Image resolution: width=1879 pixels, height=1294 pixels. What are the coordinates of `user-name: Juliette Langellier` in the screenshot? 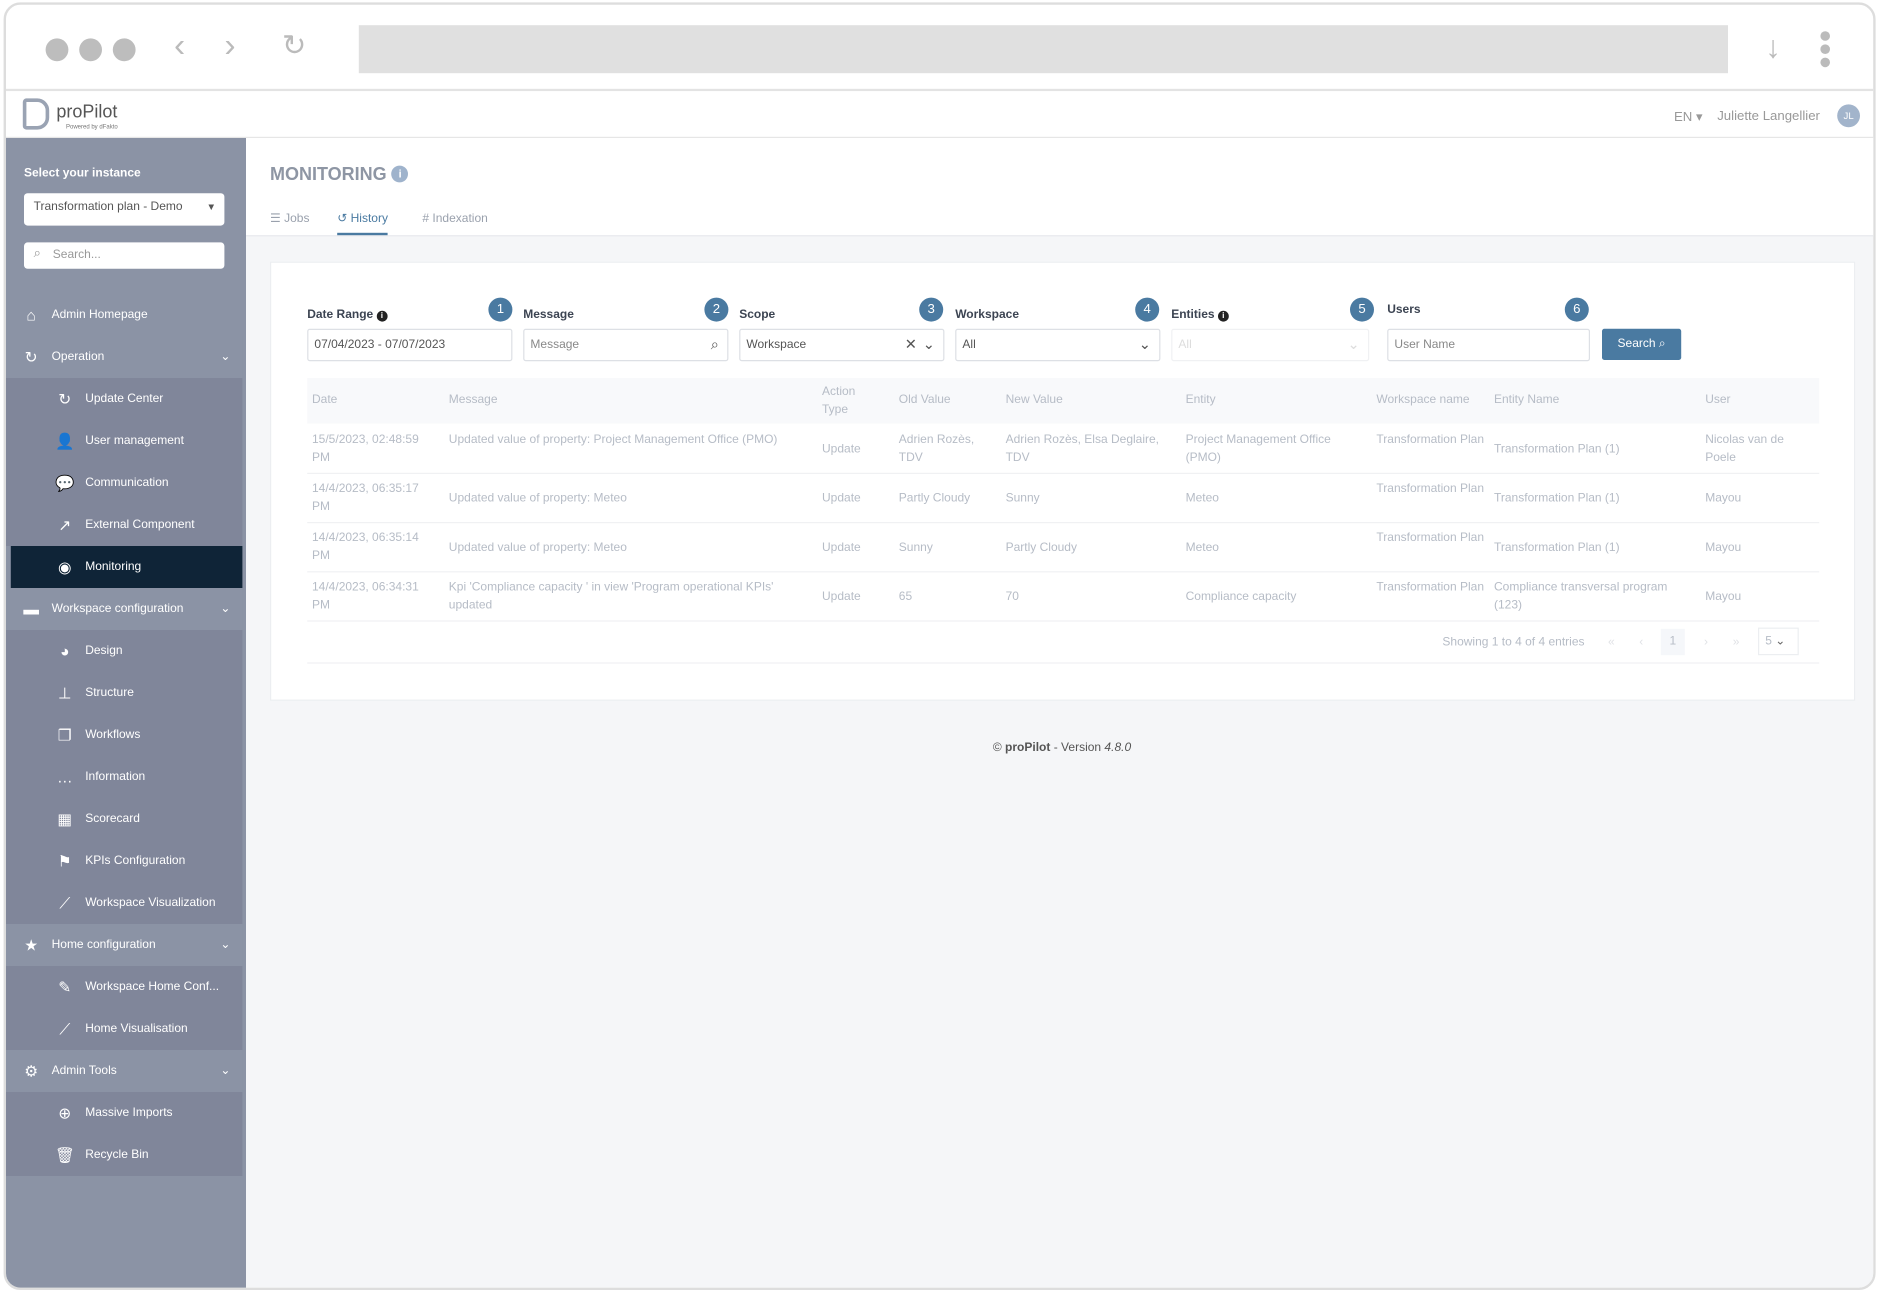 It's located at (1768, 116).